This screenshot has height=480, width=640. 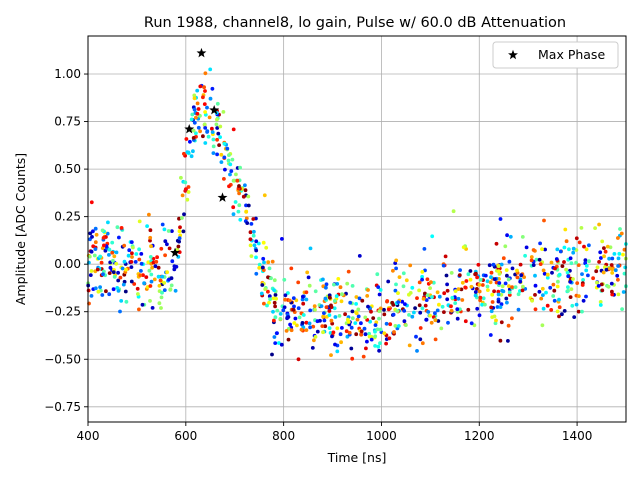 I want to click on x-tick-label: 400, so click(x=88, y=436).